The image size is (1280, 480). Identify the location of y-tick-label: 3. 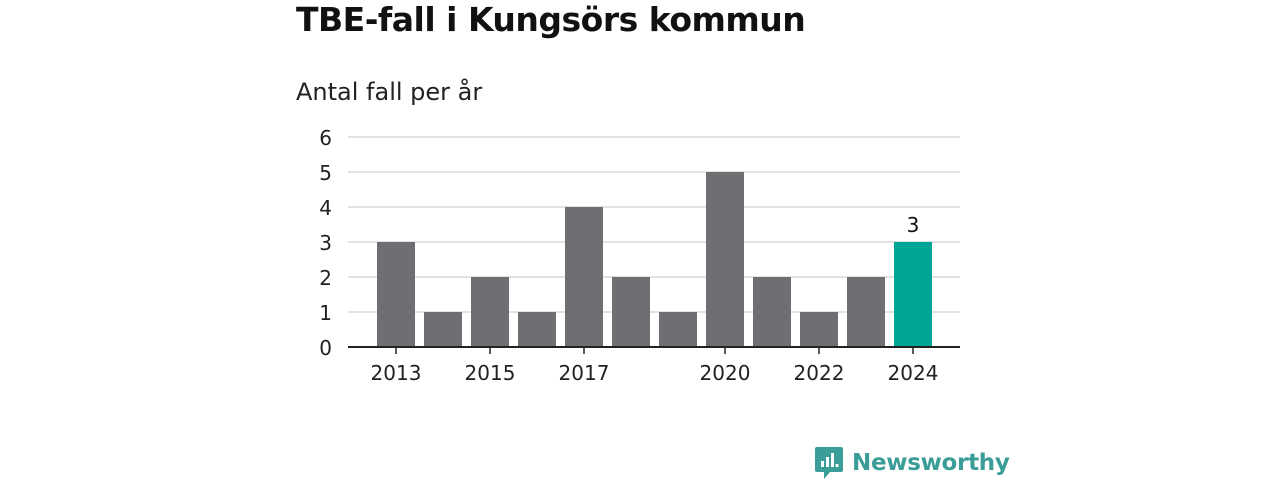
(325, 243).